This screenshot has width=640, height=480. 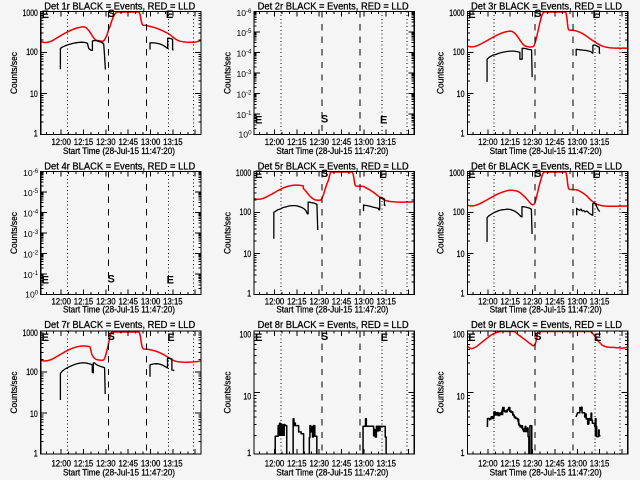 I want to click on svg-text:Det 3r BLACK = Events, RED = L: Det 3r BLACK = Events, RED = LLD, so click(x=546, y=6).